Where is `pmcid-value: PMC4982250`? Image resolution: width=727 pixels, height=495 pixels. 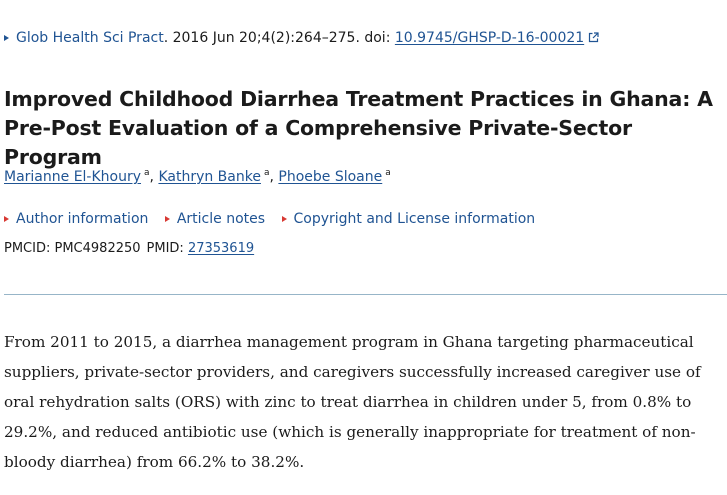 pmcid-value: PMC4982250 is located at coordinates (97, 248).